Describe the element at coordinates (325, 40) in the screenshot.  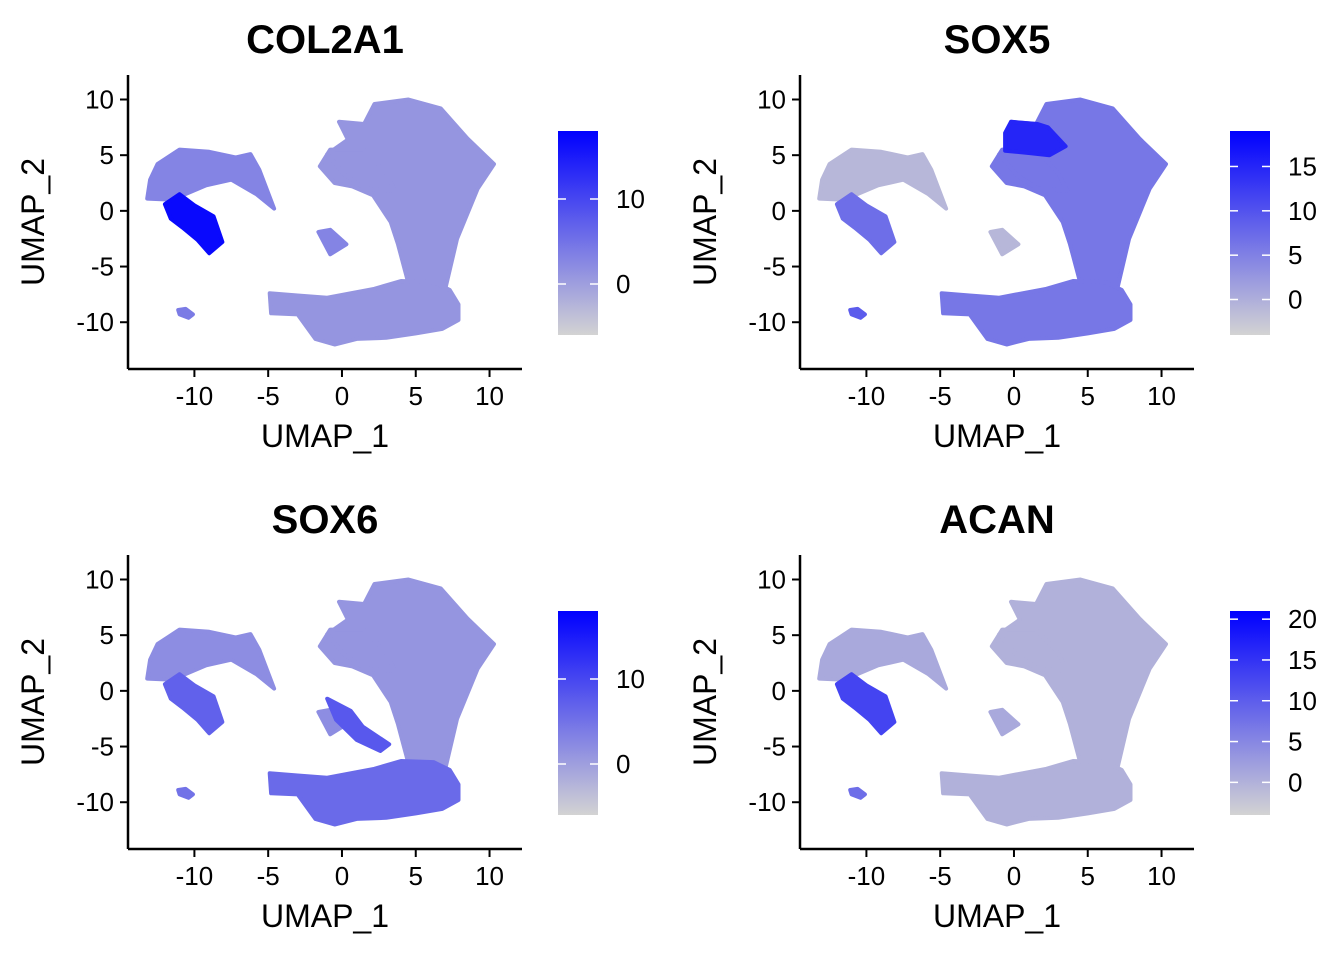
I see `plot-title: COL2A1` at that location.